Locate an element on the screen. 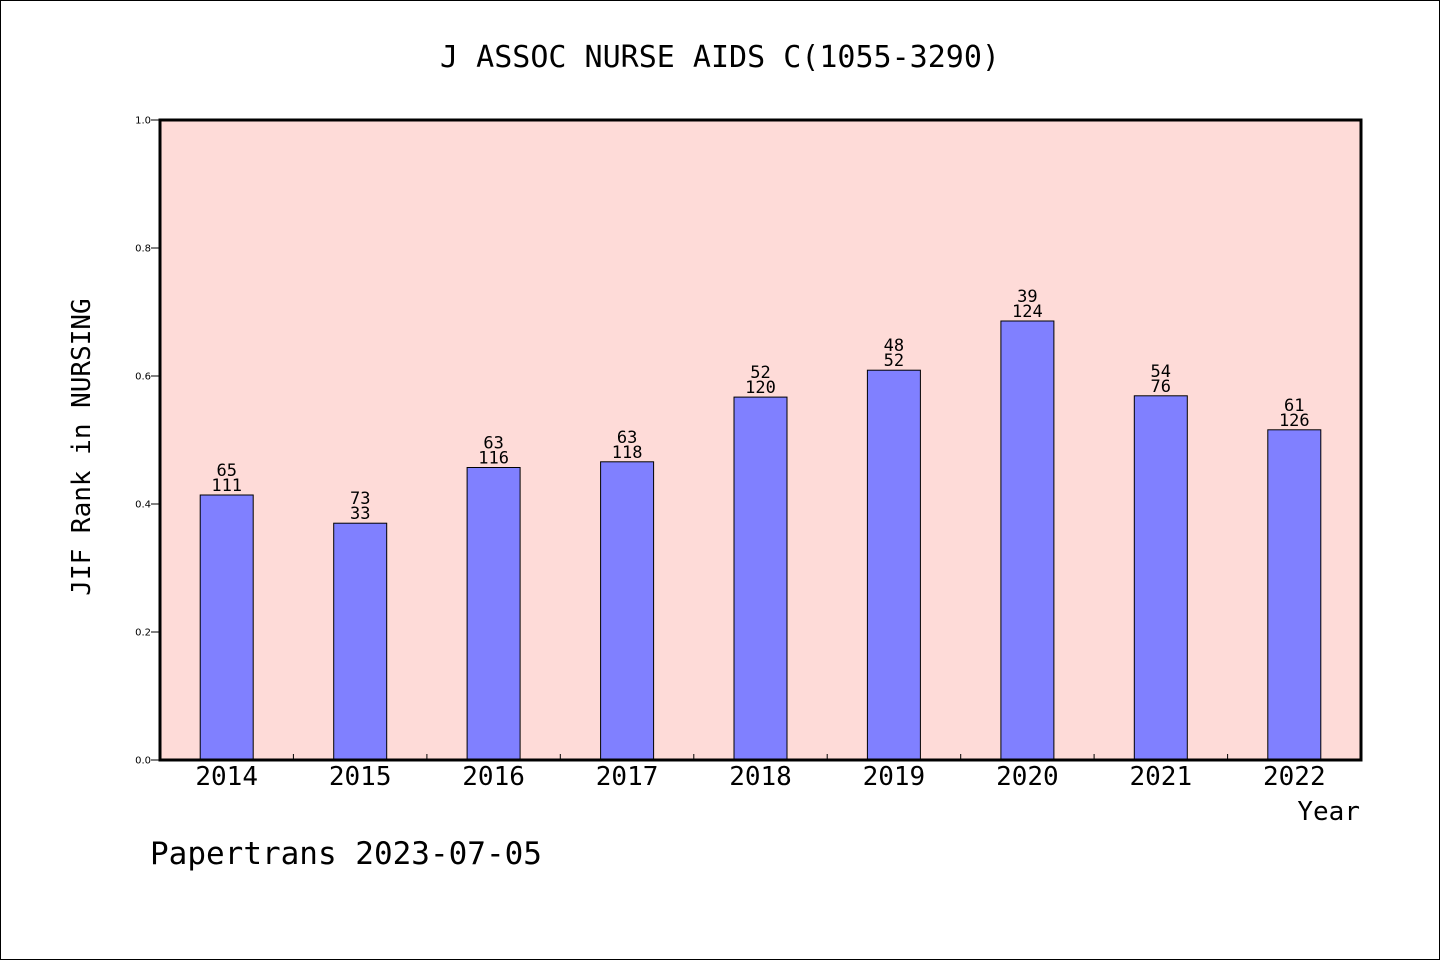 This screenshot has width=1440, height=960. bar-2015 is located at coordinates (360, 641).